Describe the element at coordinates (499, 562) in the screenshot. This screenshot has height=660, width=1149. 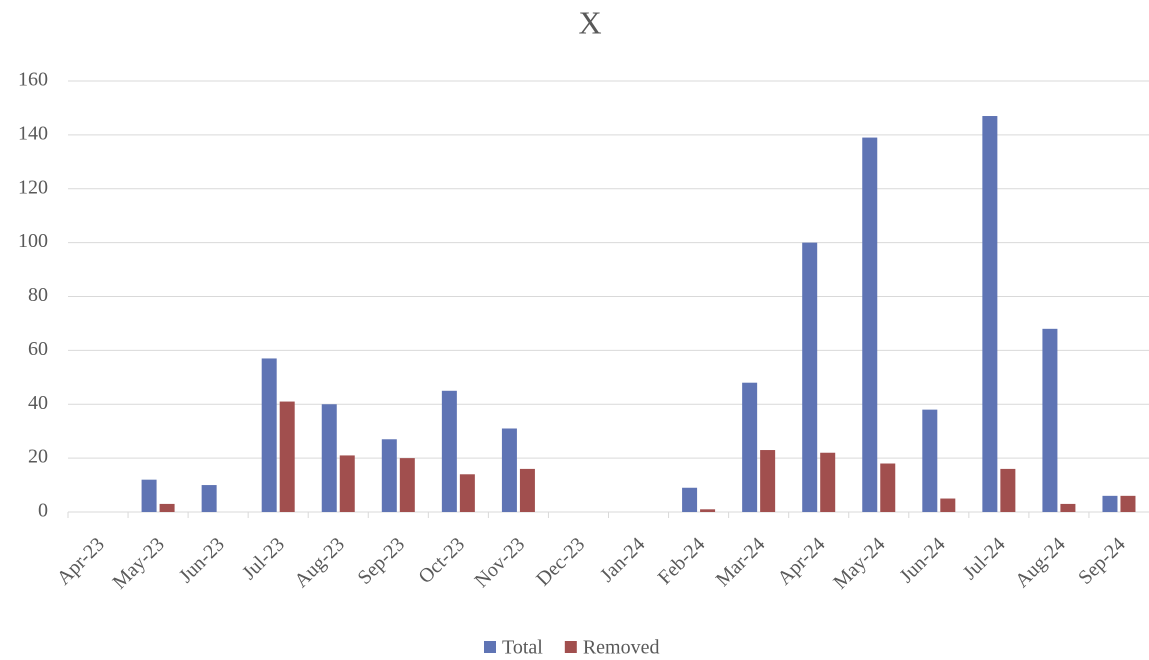
I see `x-tick-label: Nov-23` at that location.